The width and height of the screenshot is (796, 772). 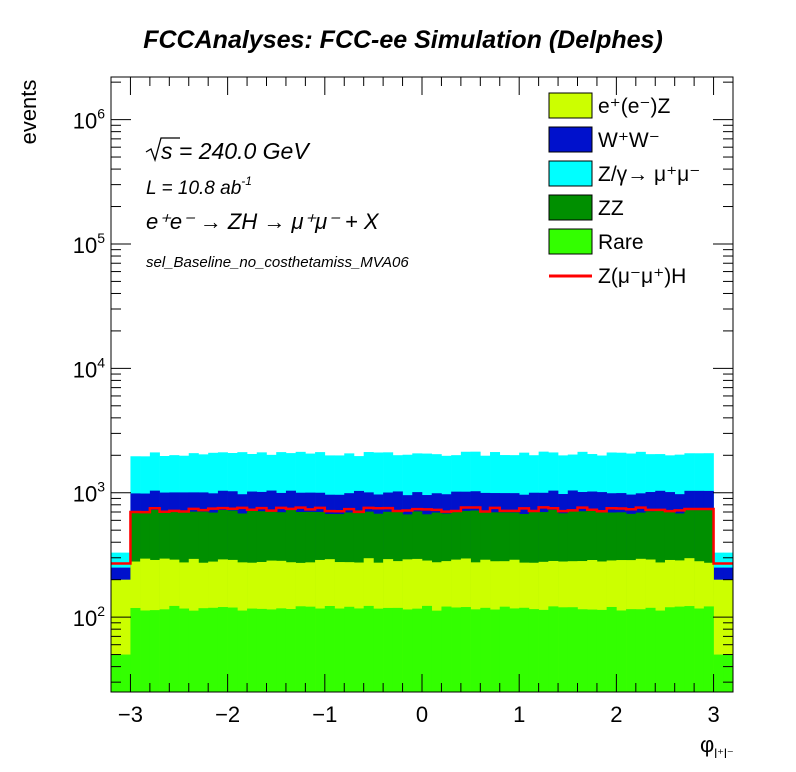 I want to click on legend-item: e⁺(e⁻)Z, so click(x=609, y=105).